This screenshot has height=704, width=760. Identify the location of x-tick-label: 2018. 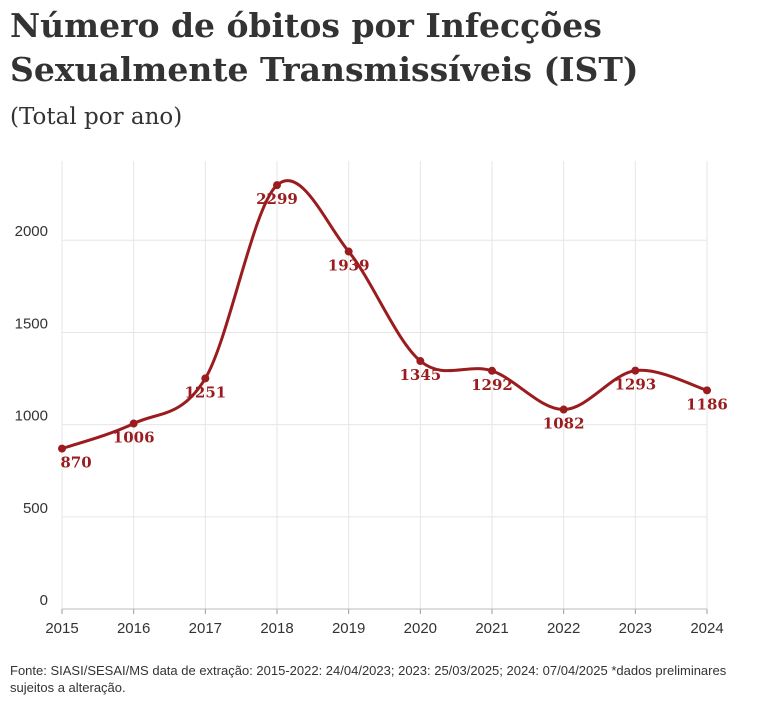
(276, 628).